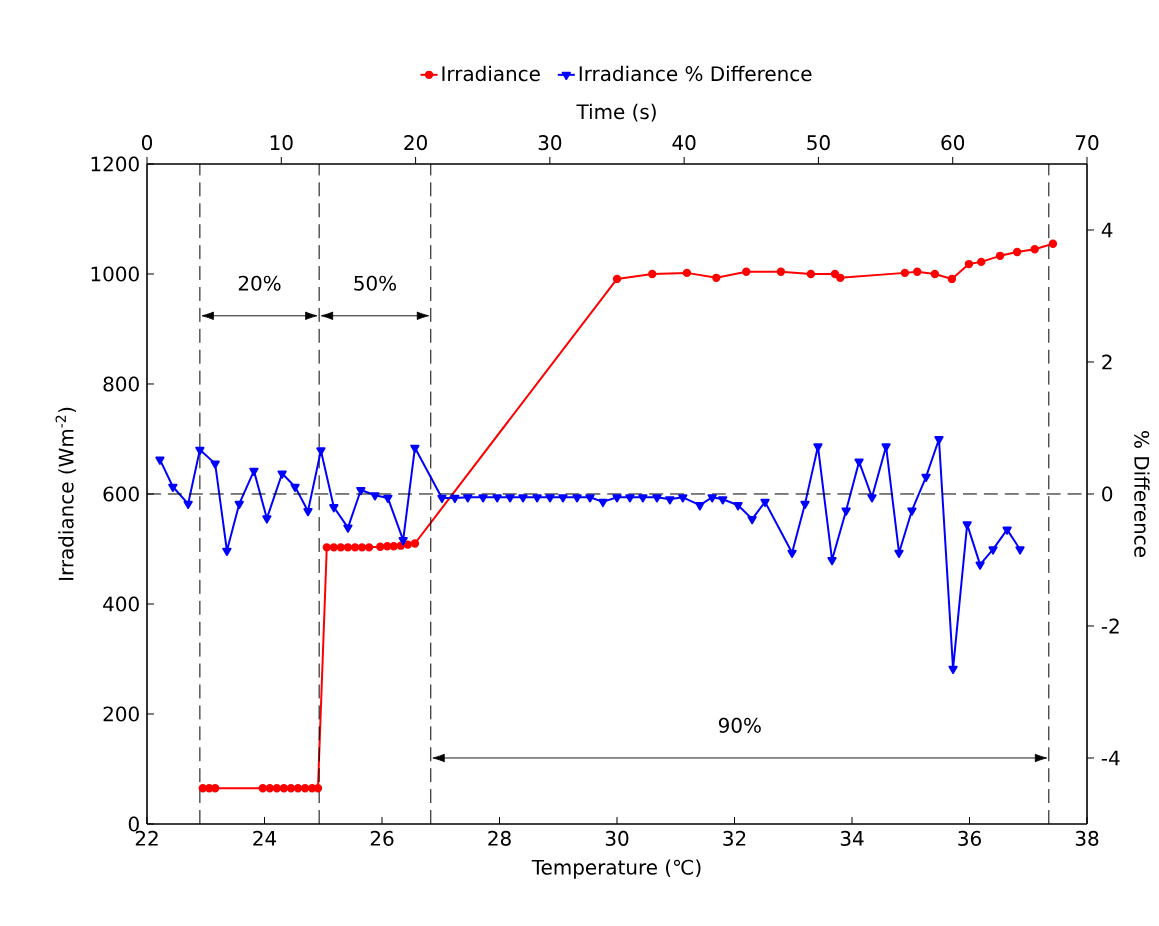 This screenshot has height=926, width=1159. Describe the element at coordinates (1107, 230) in the screenshot. I see `y2-tick-label: 4` at that location.